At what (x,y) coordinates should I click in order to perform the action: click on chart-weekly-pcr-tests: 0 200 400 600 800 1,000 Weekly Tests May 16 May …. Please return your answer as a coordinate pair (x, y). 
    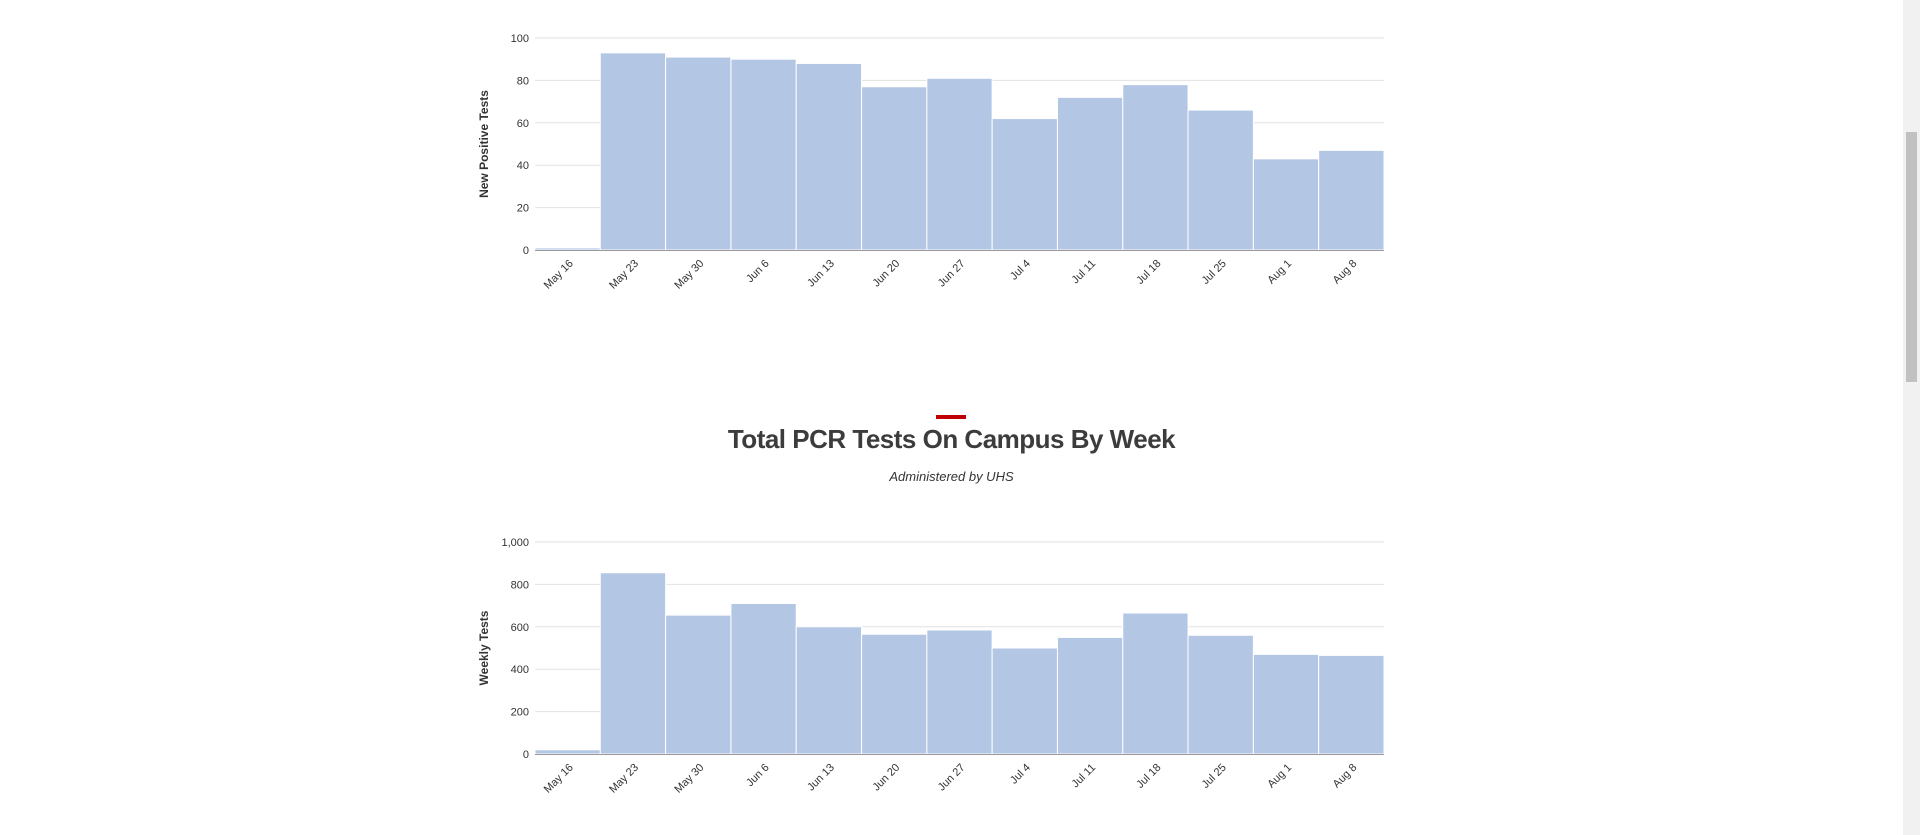
    Looking at the image, I should click on (931, 666).